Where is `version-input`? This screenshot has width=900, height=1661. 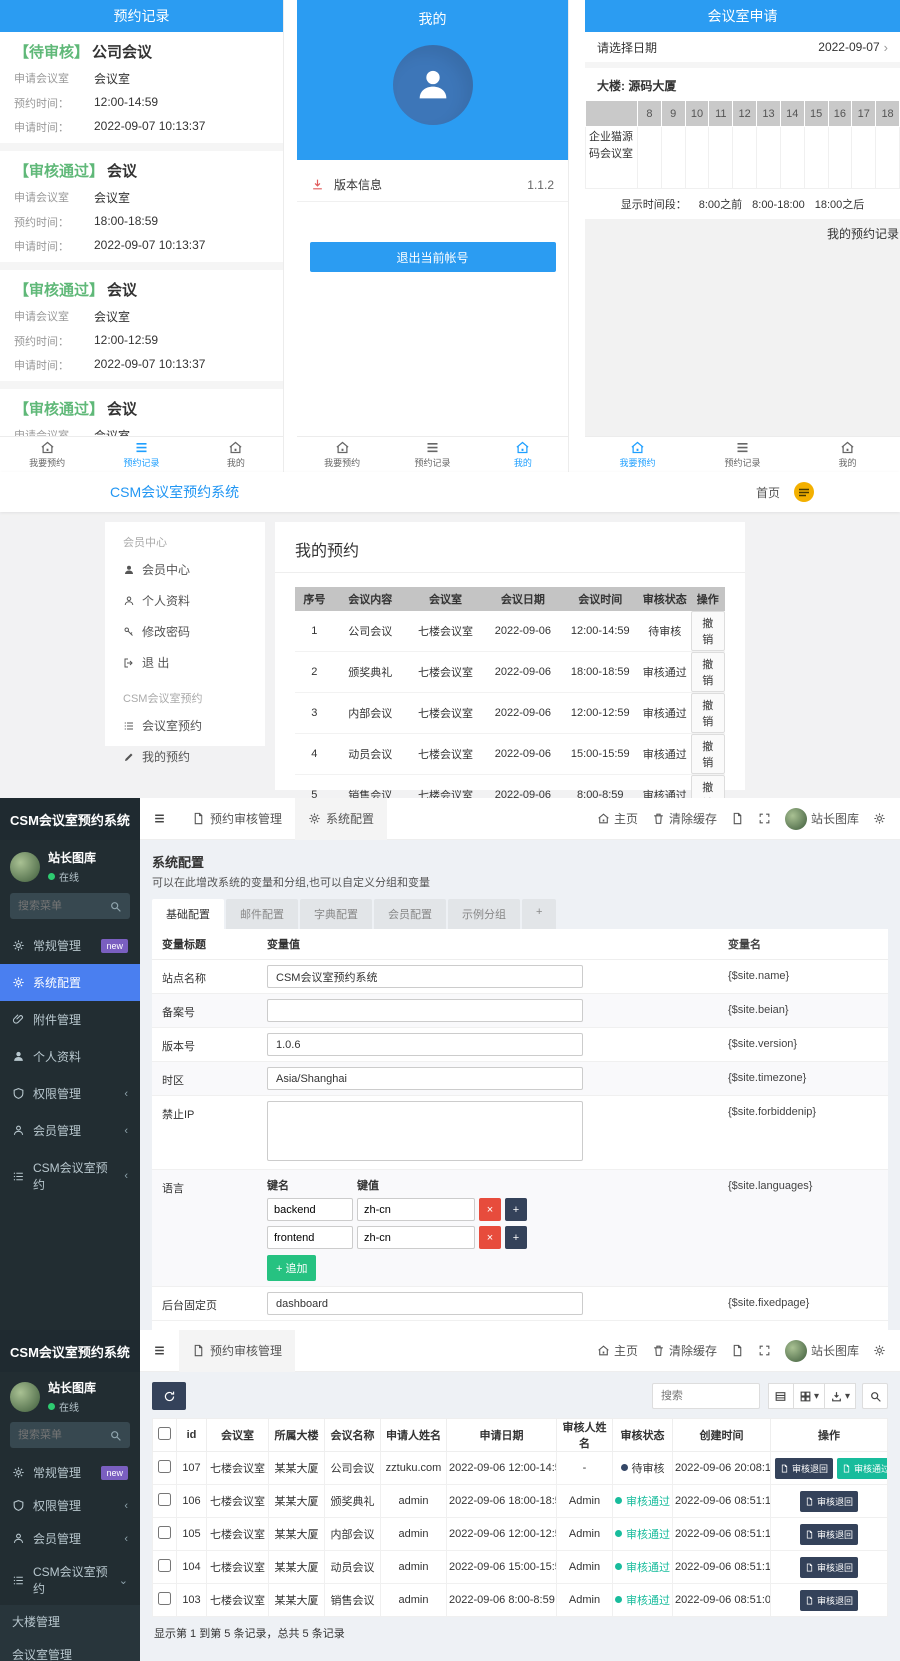
version-input is located at coordinates (425, 1044).